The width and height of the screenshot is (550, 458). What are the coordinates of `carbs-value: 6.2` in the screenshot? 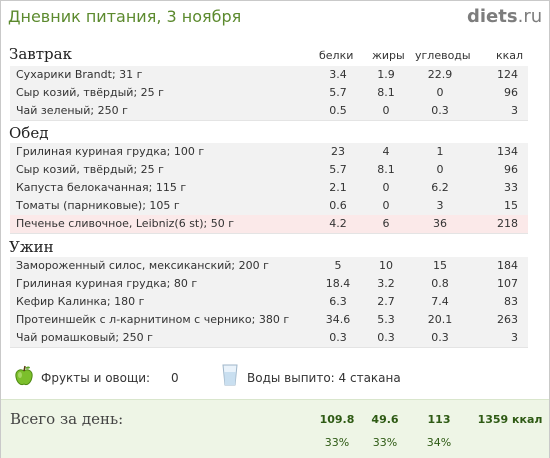 It's located at (440, 187).